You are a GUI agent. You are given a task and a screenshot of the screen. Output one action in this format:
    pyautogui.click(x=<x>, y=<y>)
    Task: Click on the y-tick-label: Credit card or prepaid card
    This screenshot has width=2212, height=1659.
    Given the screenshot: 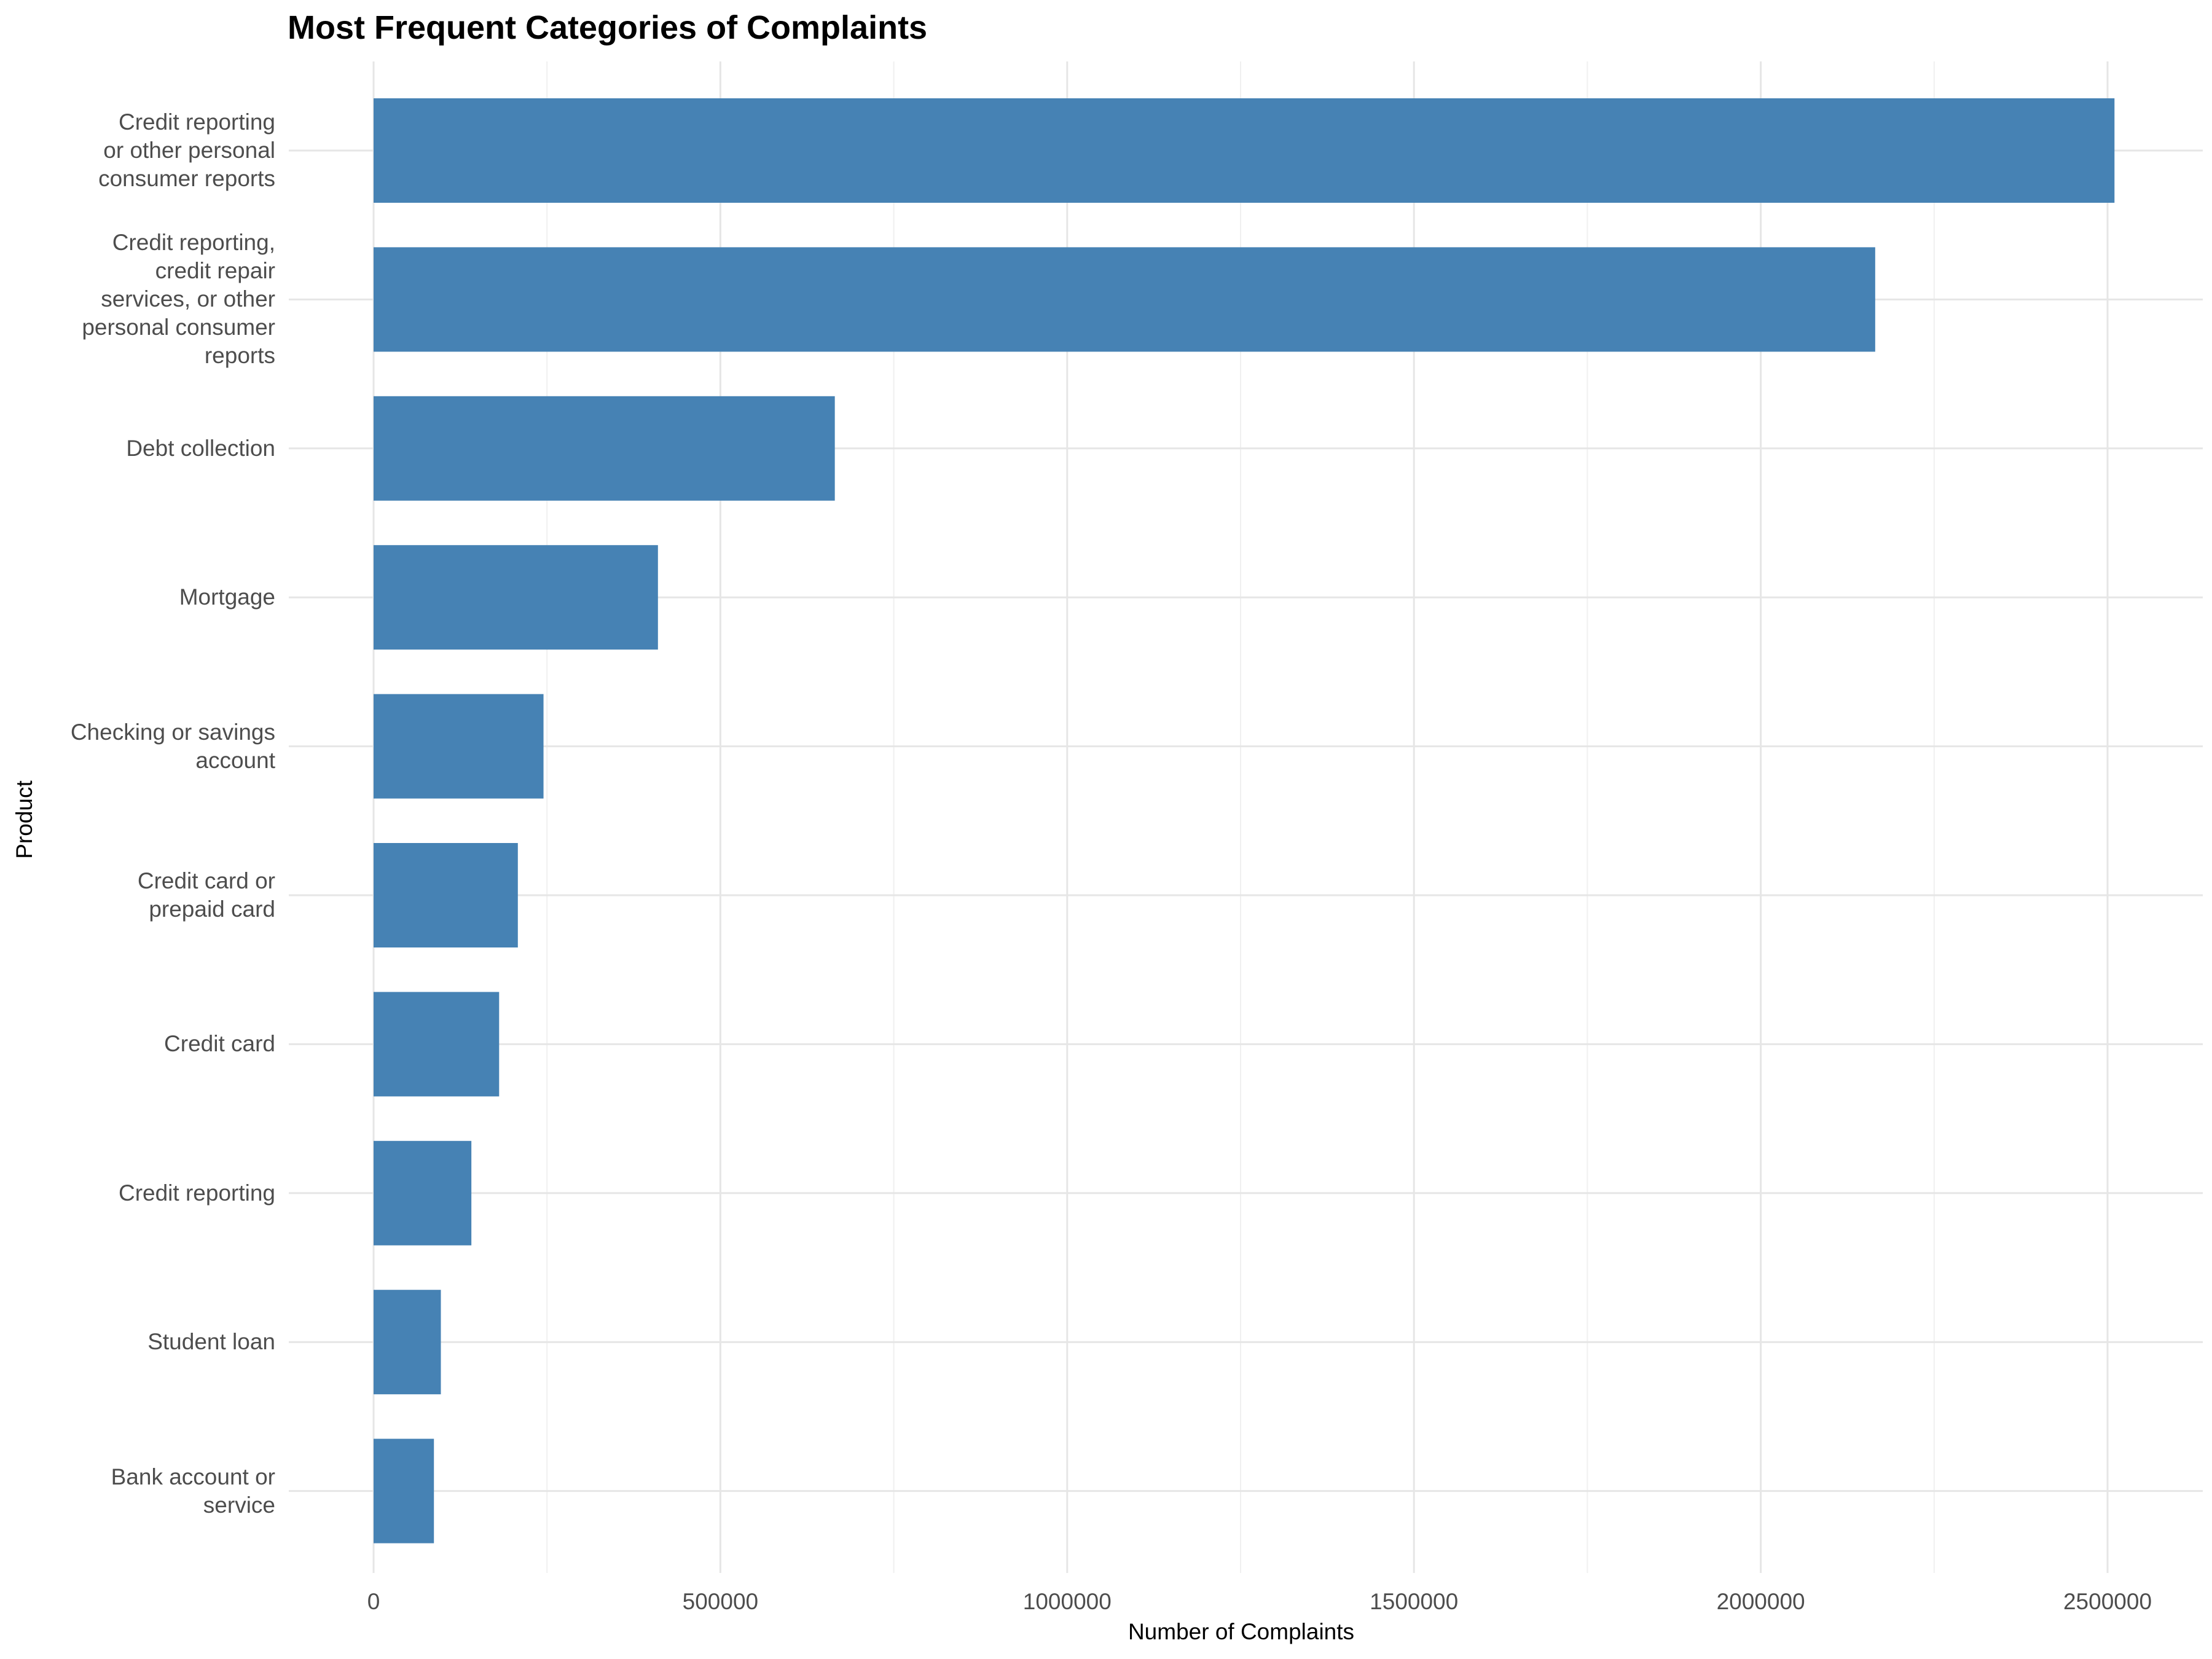 What is the action you would take?
    pyautogui.click(x=206, y=895)
    